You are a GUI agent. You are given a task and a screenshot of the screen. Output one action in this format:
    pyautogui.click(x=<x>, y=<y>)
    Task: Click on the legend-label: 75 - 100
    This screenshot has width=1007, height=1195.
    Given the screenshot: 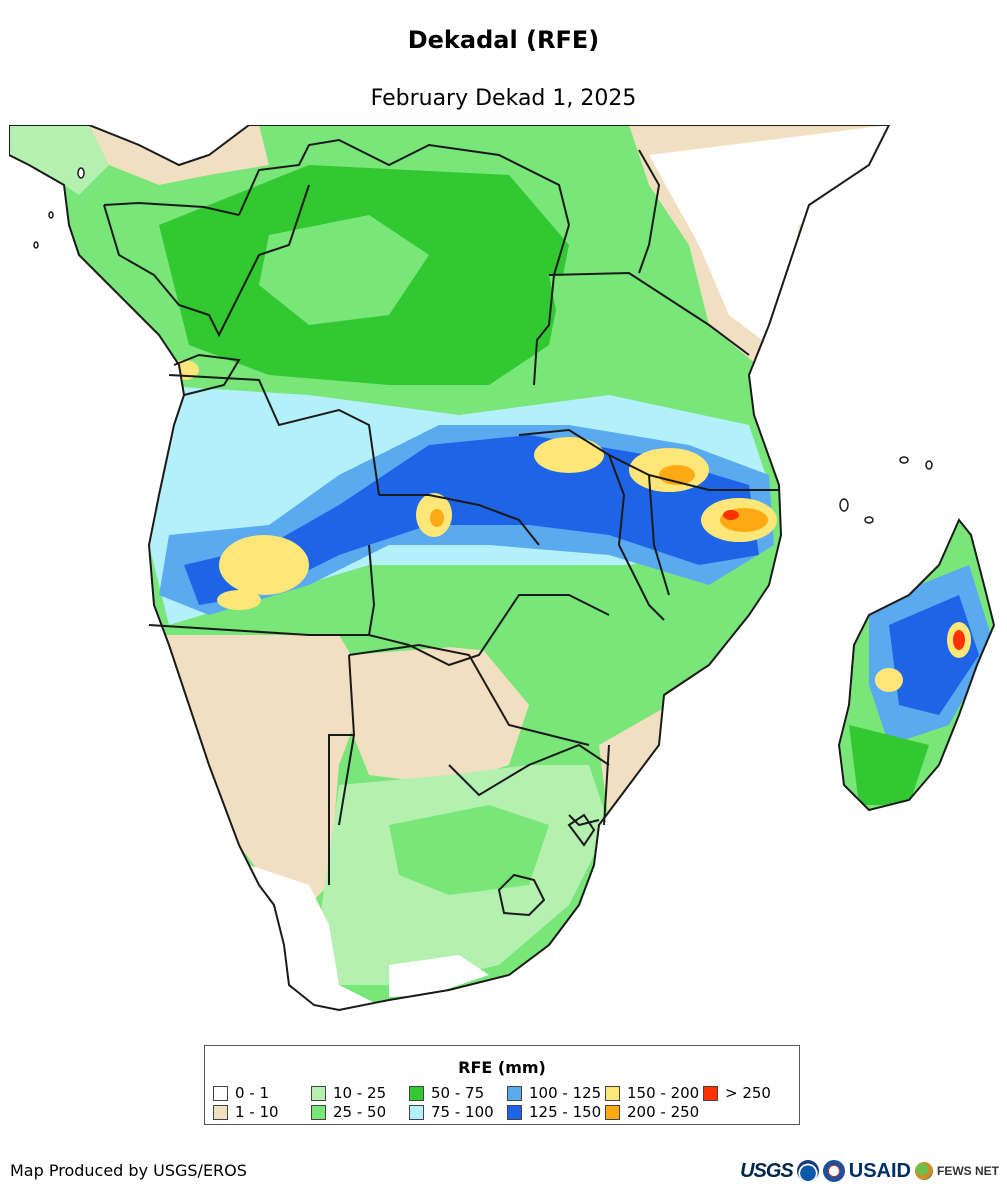 What is the action you would take?
    pyautogui.click(x=462, y=1112)
    